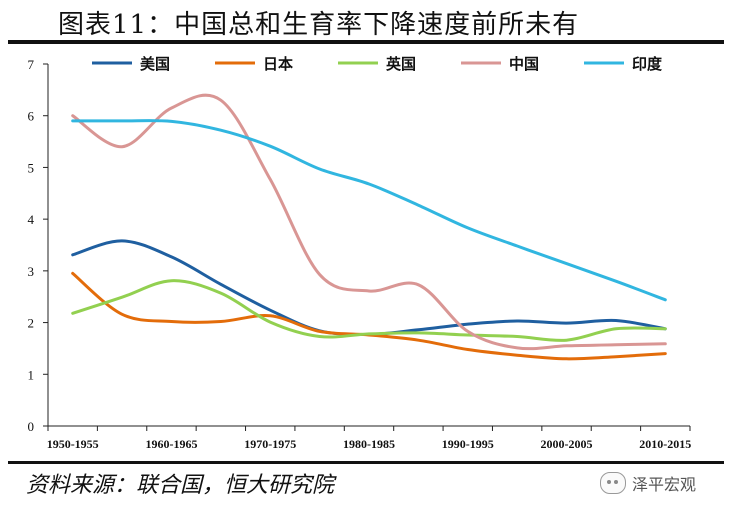 This screenshot has width=730, height=508. What do you see at coordinates (180, 485) in the screenshot?
I see `source-note: 资料来源：联合国，恒大研究院` at bounding box center [180, 485].